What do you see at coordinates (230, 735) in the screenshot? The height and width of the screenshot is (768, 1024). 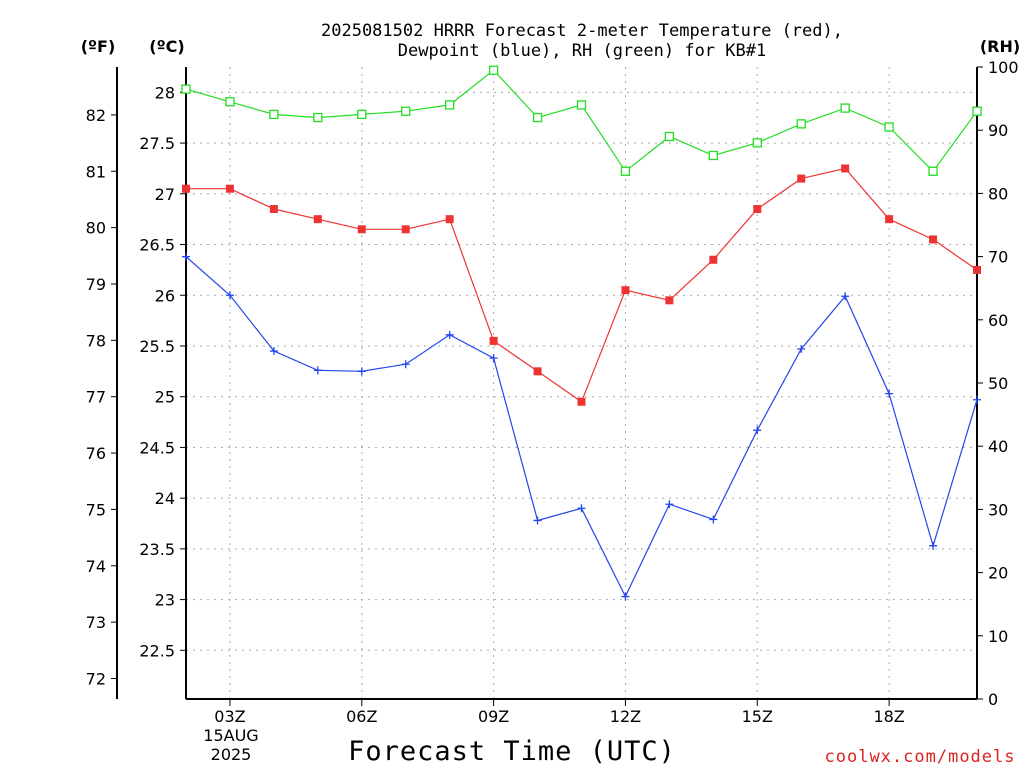 I see `x-axis-date-day: 15AUG` at bounding box center [230, 735].